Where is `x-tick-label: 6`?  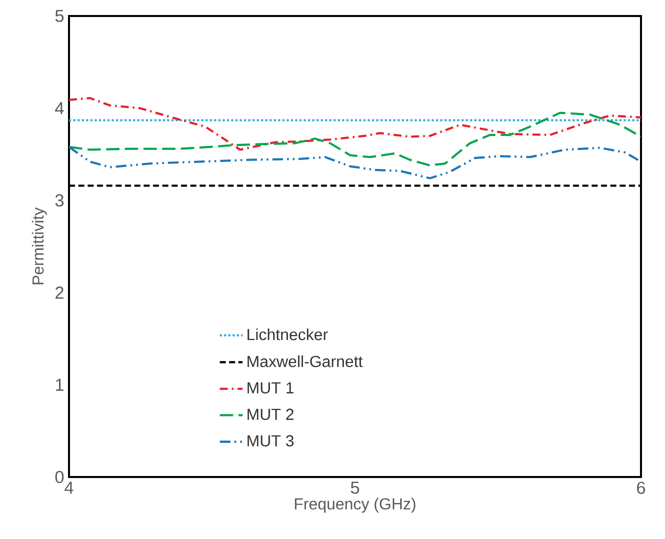
x-tick-label: 6 is located at coordinates (641, 488).